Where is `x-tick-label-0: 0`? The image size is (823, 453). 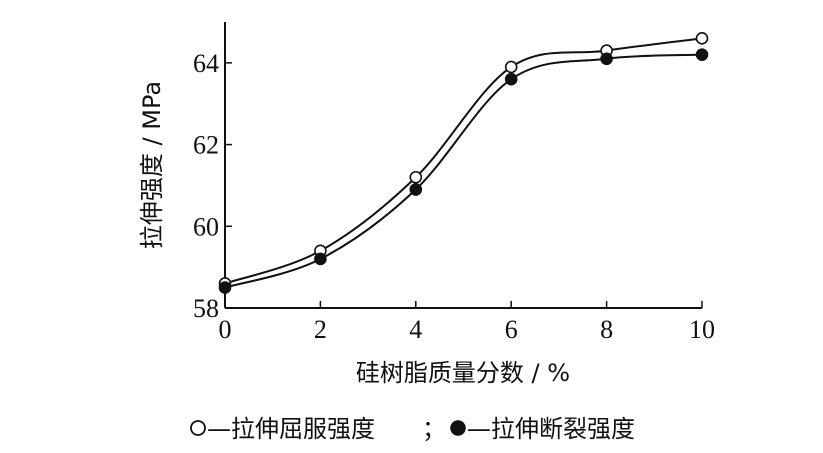 x-tick-label-0: 0 is located at coordinates (225, 329).